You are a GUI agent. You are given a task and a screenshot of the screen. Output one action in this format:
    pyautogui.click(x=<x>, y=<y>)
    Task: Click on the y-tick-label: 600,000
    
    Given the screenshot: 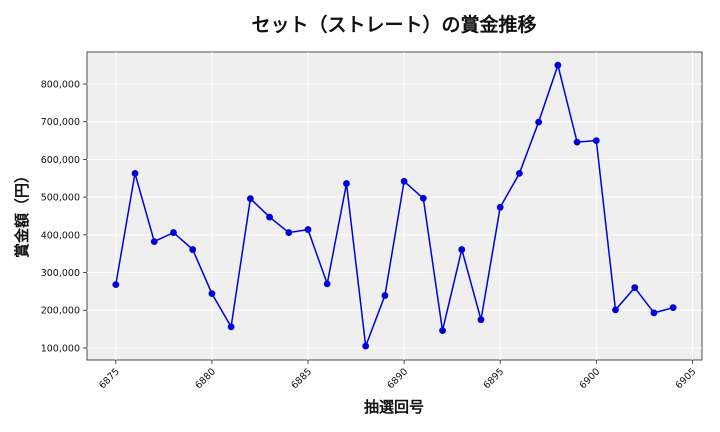 What is the action you would take?
    pyautogui.click(x=60, y=160)
    